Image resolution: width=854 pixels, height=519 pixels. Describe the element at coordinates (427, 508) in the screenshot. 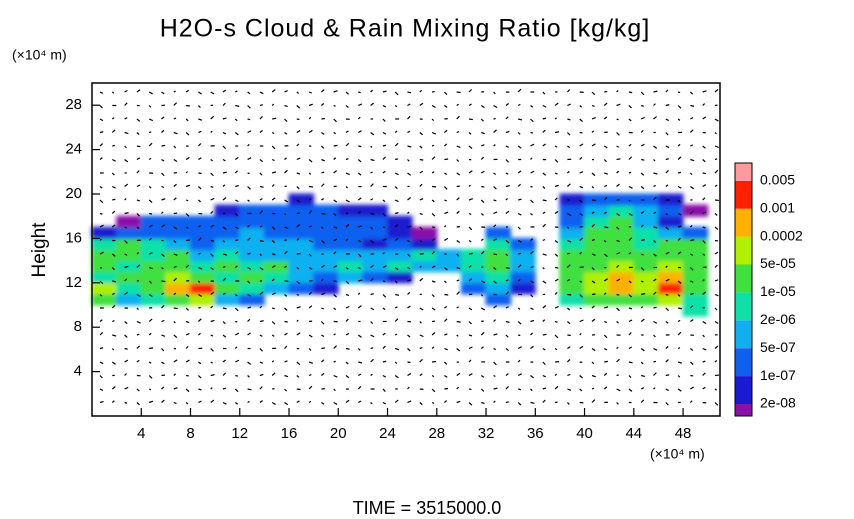

I see `footer: TIME = 3515000.0` at that location.